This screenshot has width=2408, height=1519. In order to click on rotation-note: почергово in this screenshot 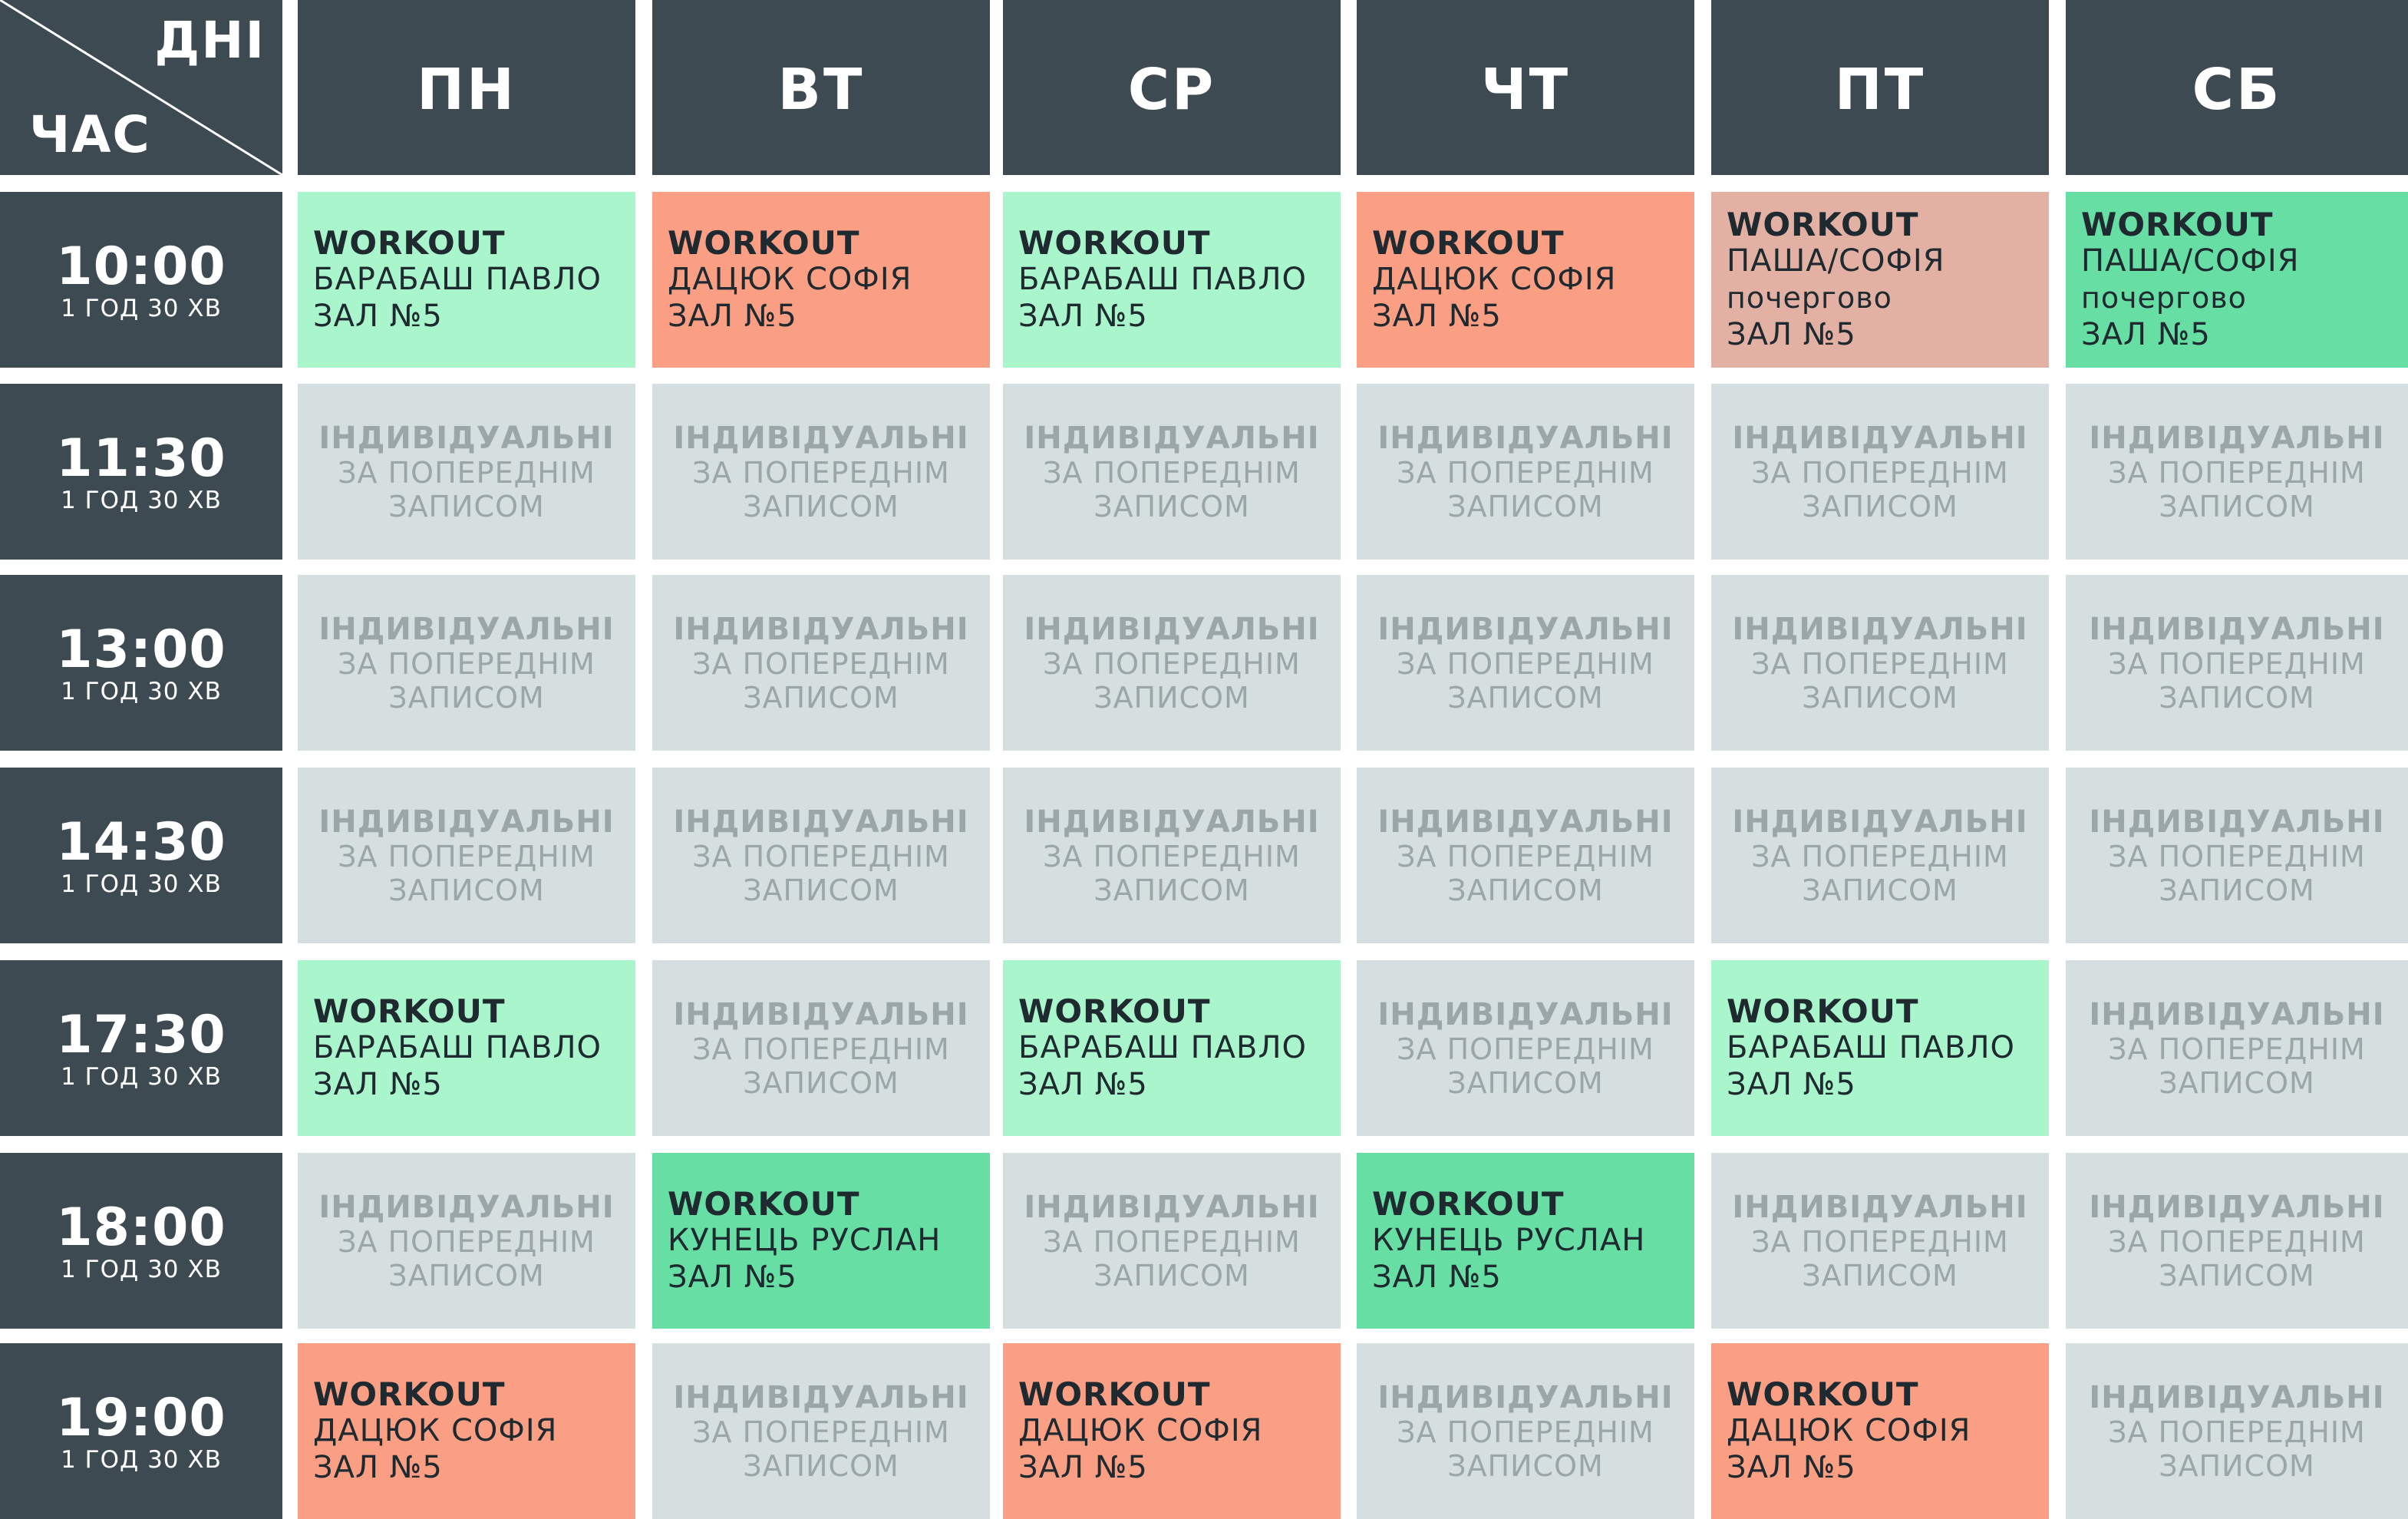, I will do `click(1809, 297)`.